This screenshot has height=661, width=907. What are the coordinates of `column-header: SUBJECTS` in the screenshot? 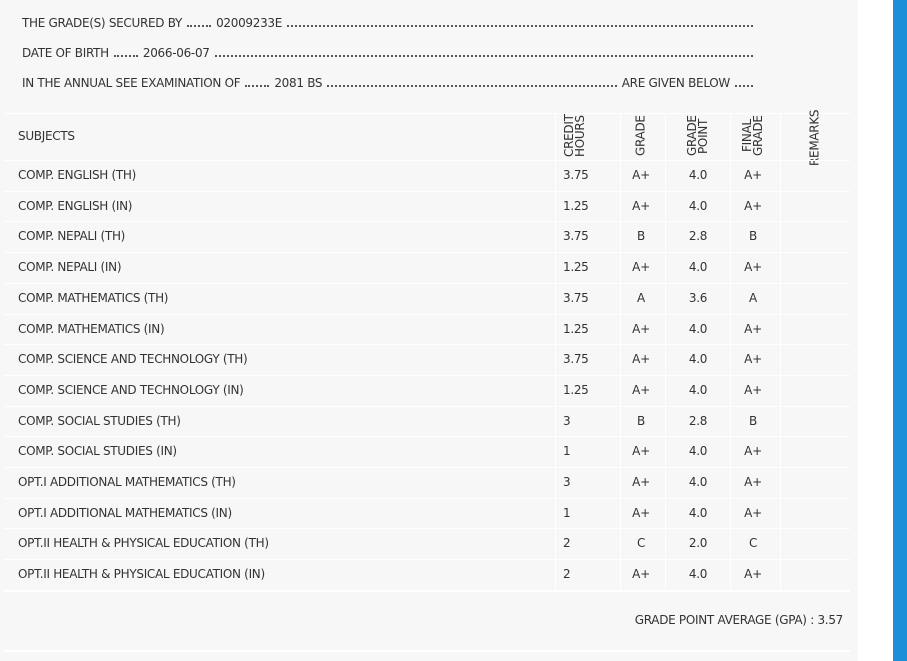 It's located at (46, 136).